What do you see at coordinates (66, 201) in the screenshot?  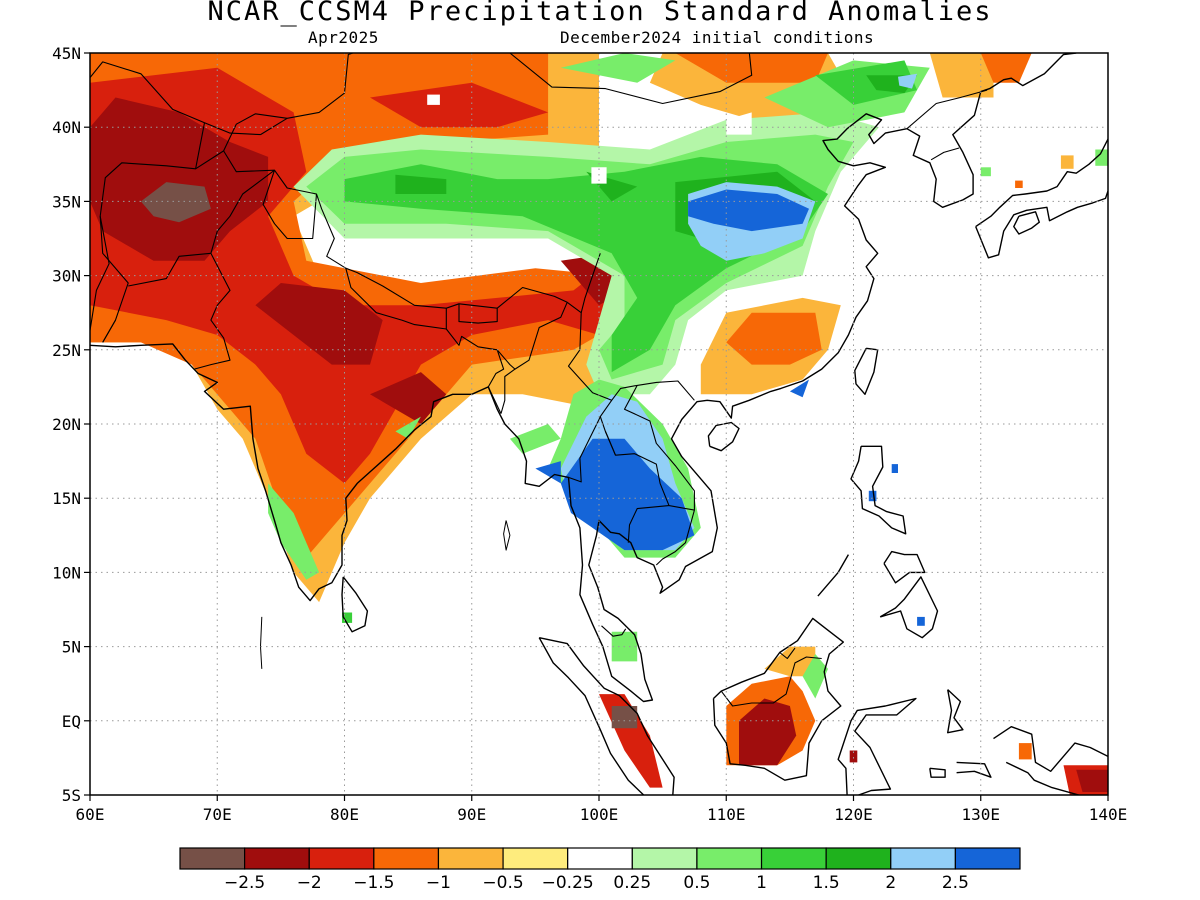 I see `lat-tick-label: 35N` at bounding box center [66, 201].